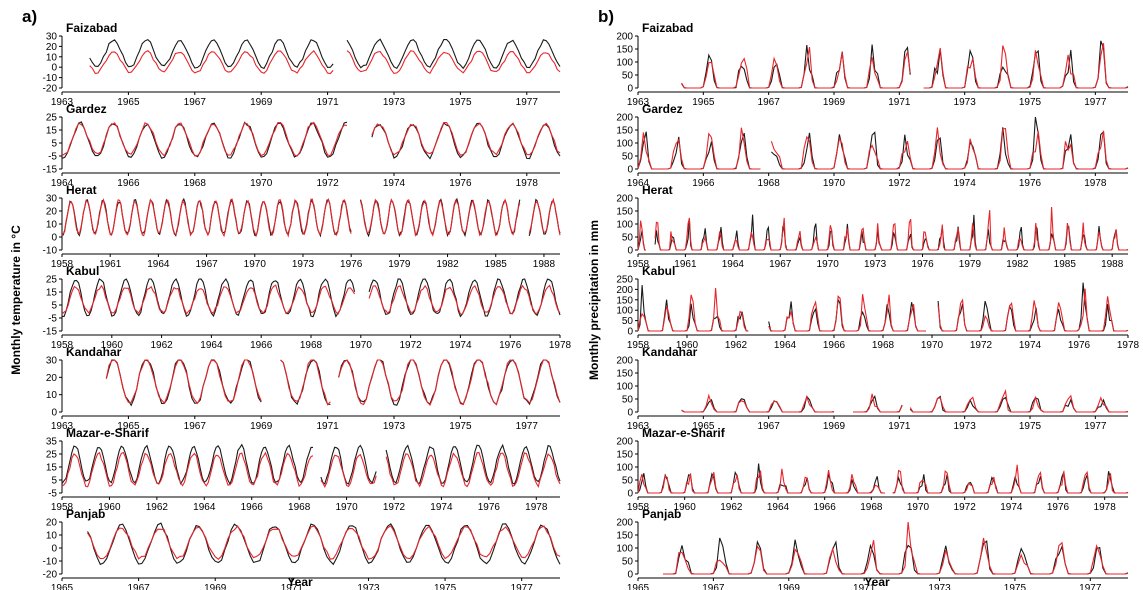 The image size is (1143, 590). Describe the element at coordinates (496, 264) in the screenshot. I see `x-tick-label: 1985` at that location.